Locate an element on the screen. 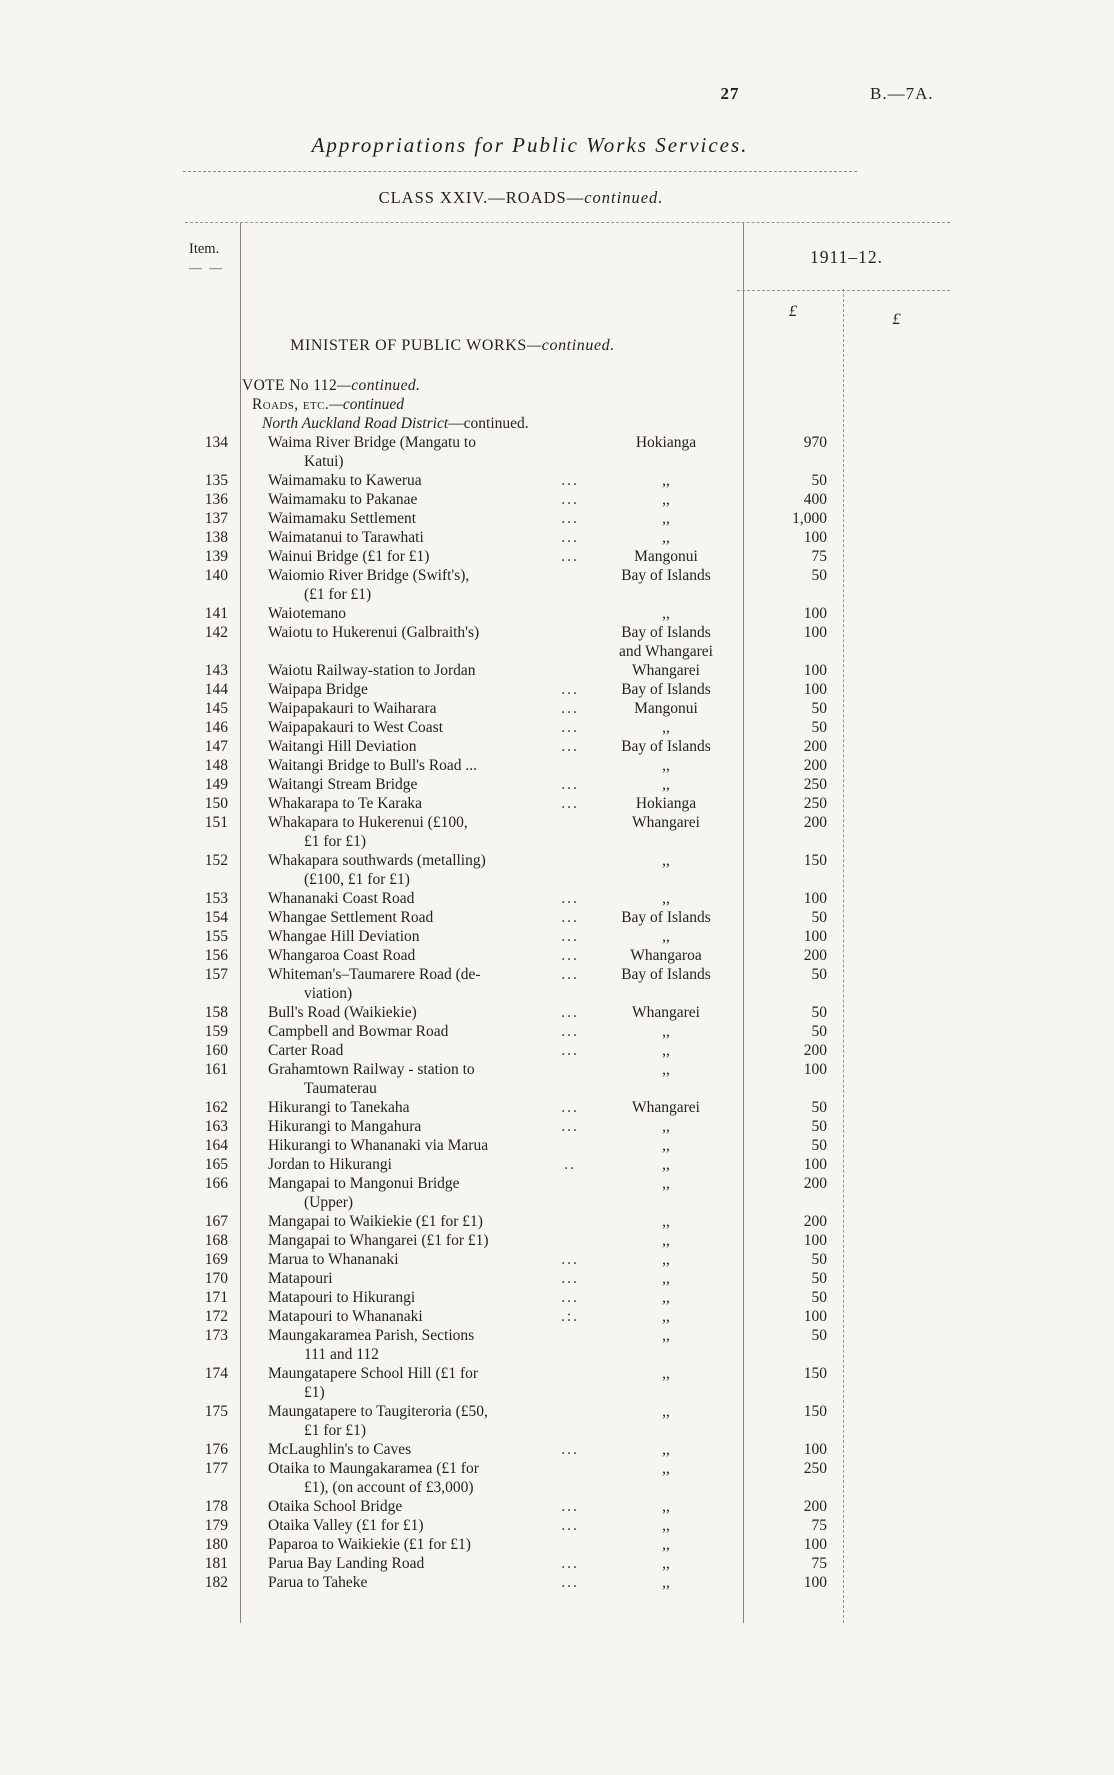 The height and width of the screenshot is (1775, 1114). road-description: Wainui Bridge (£1 for £1) is located at coordinates (349, 556).